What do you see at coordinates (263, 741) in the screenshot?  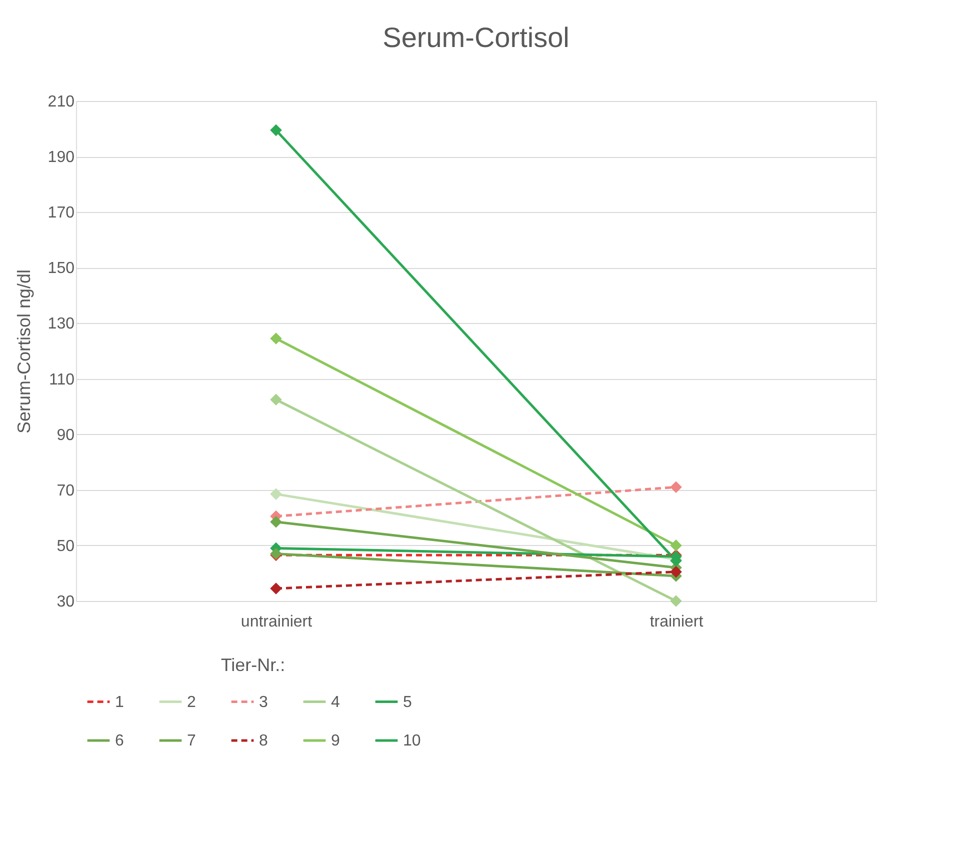 I see `legend-label: 8` at bounding box center [263, 741].